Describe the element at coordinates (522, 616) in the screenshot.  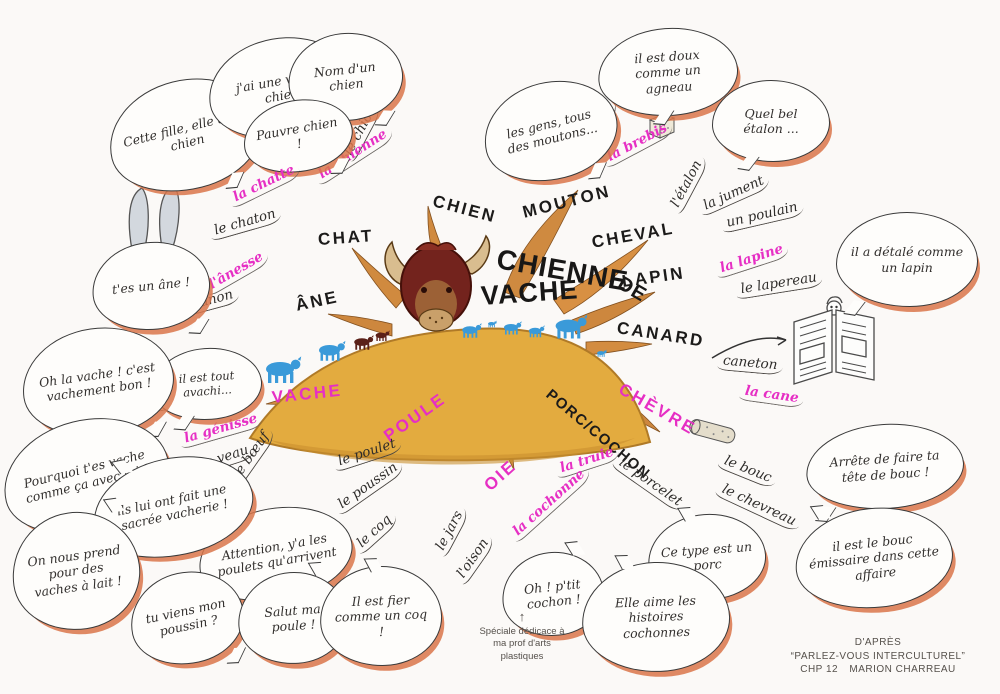
I see `up-arrow-icon: ↑` at that location.